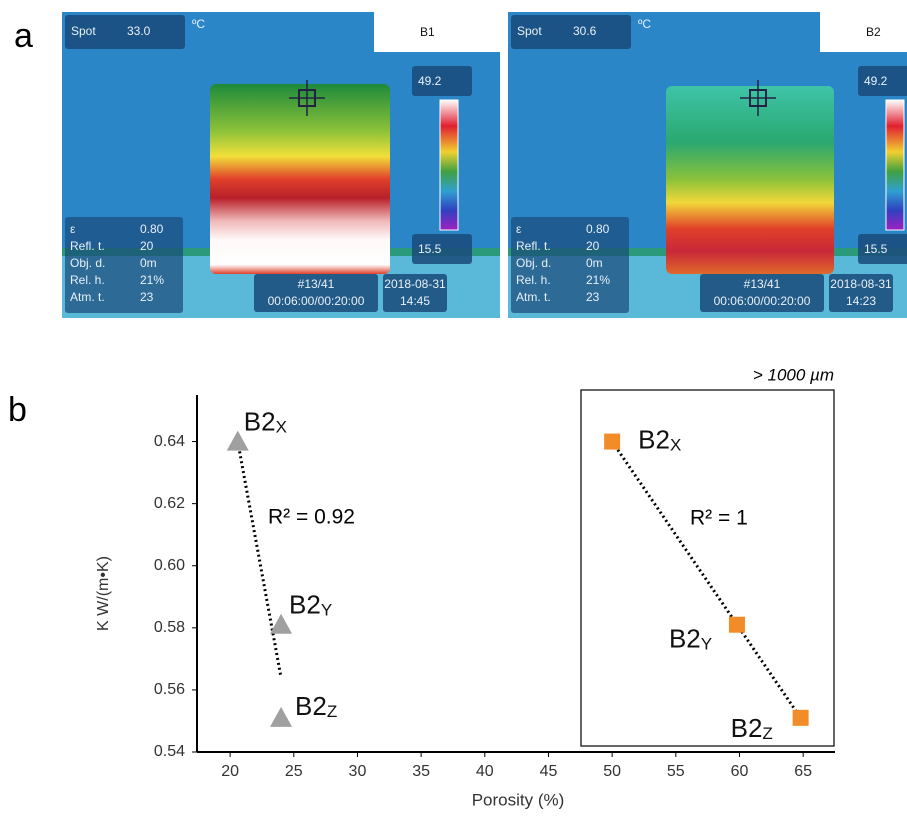 The image size is (907, 817). Describe the element at coordinates (519, 229) in the screenshot. I see `param-name: ε` at that location.